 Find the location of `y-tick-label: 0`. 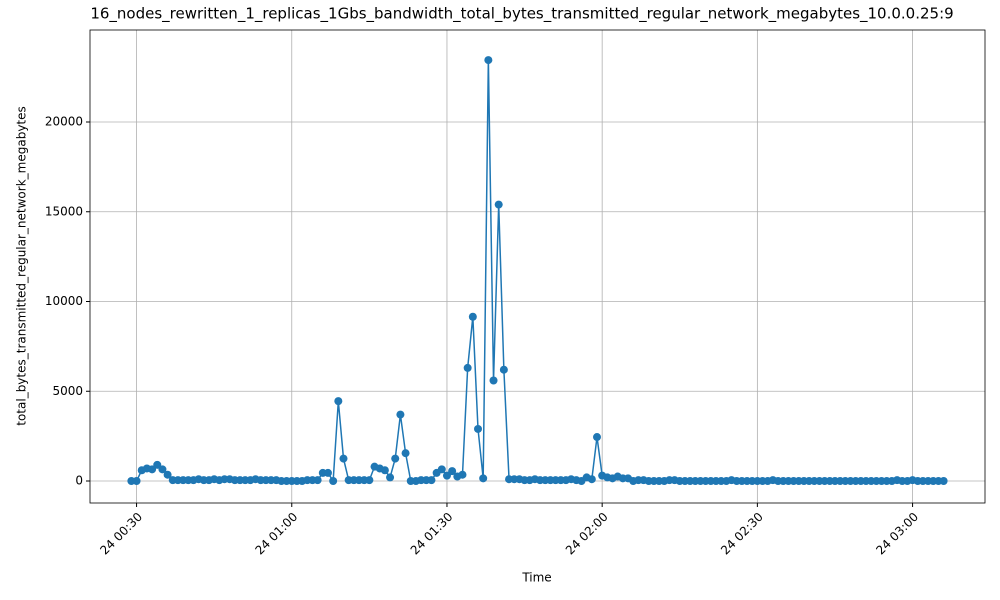

y-tick-label: 0 is located at coordinates (79, 481).